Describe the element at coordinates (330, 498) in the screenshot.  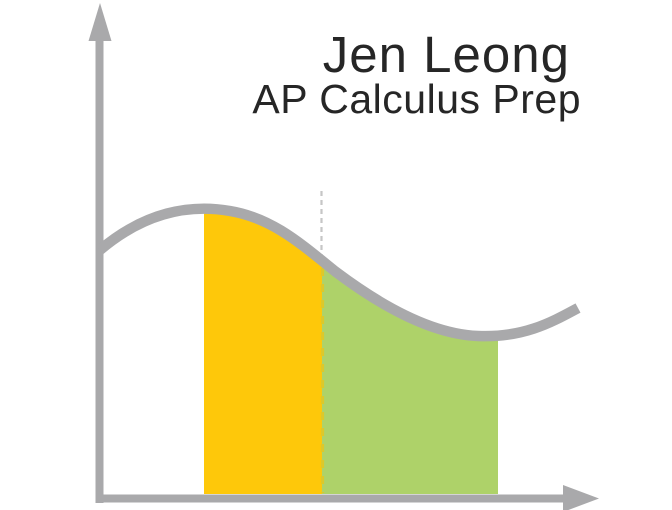
I see `x-axis` at that location.